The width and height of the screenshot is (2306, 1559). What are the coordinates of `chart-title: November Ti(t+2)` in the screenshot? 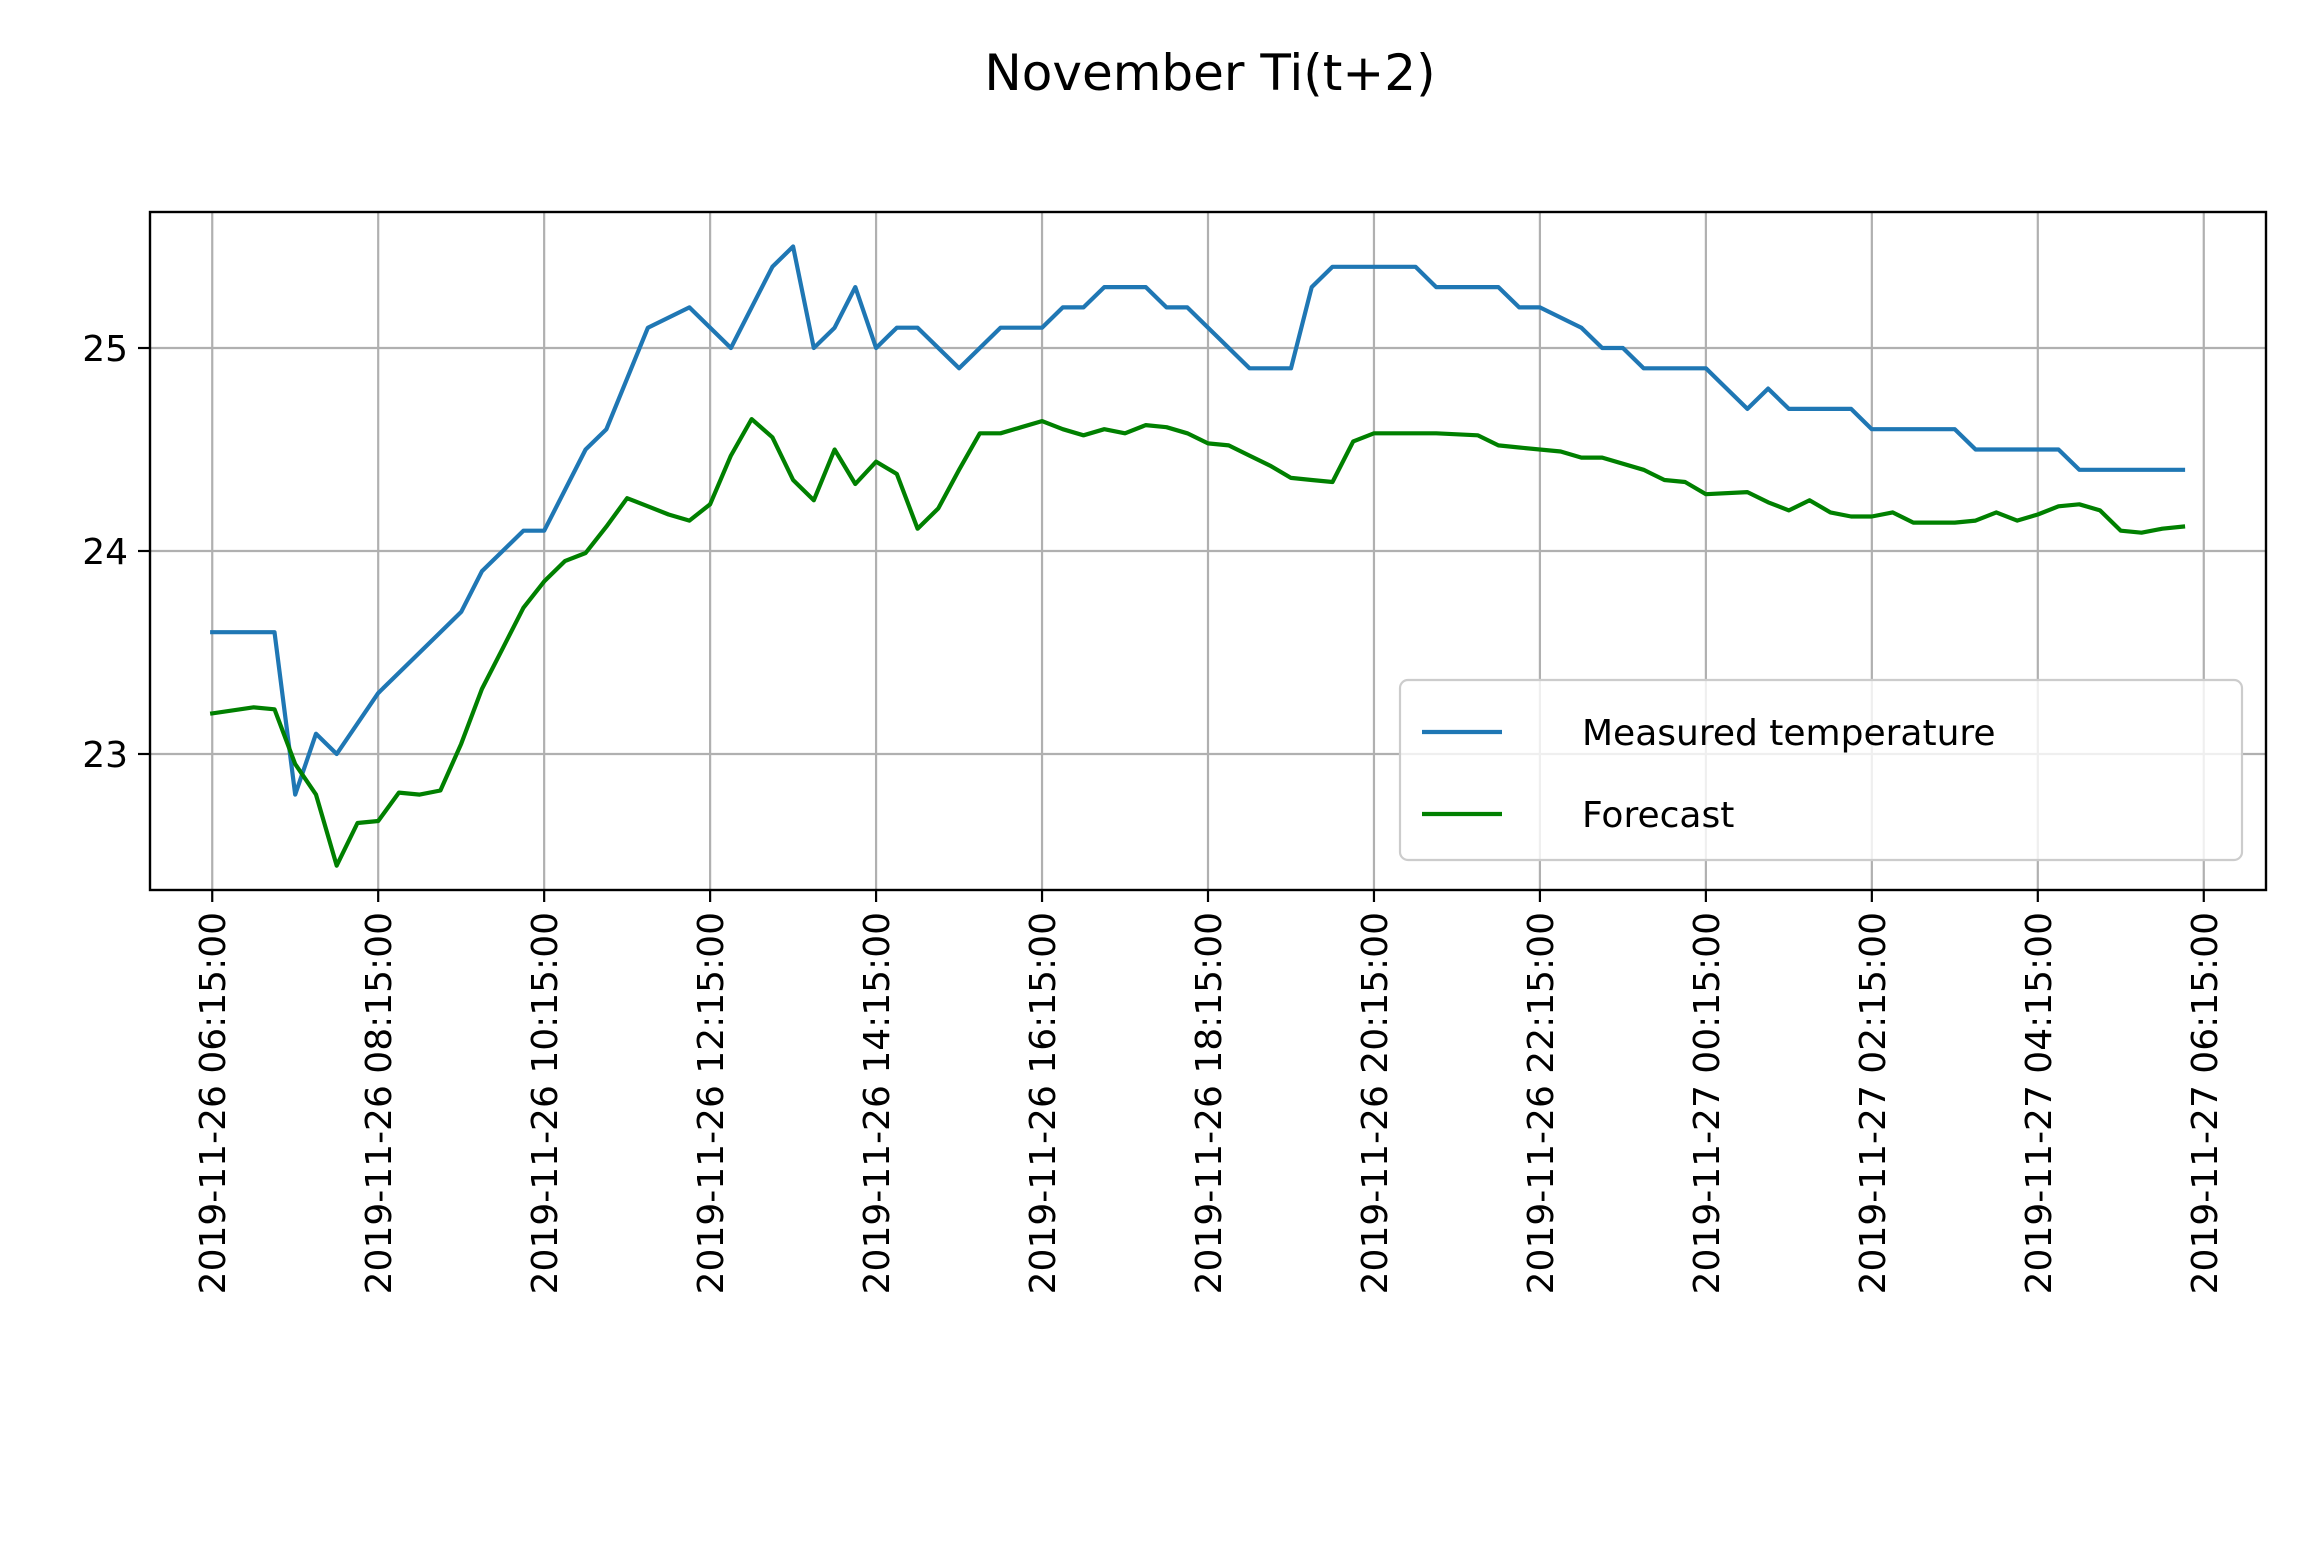 It's located at (1209, 73).